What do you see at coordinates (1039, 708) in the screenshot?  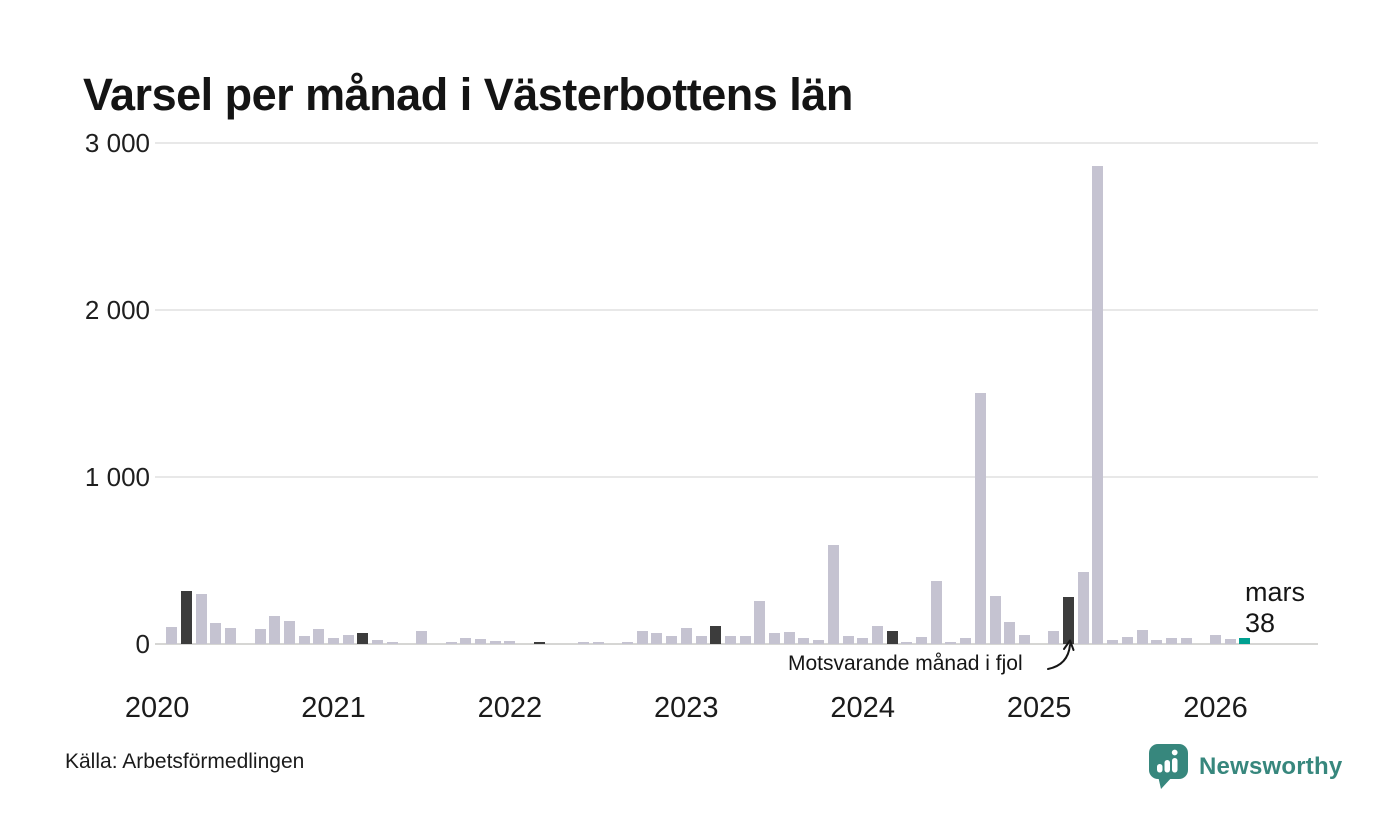 I see `x-tick-label-2025: 2025` at bounding box center [1039, 708].